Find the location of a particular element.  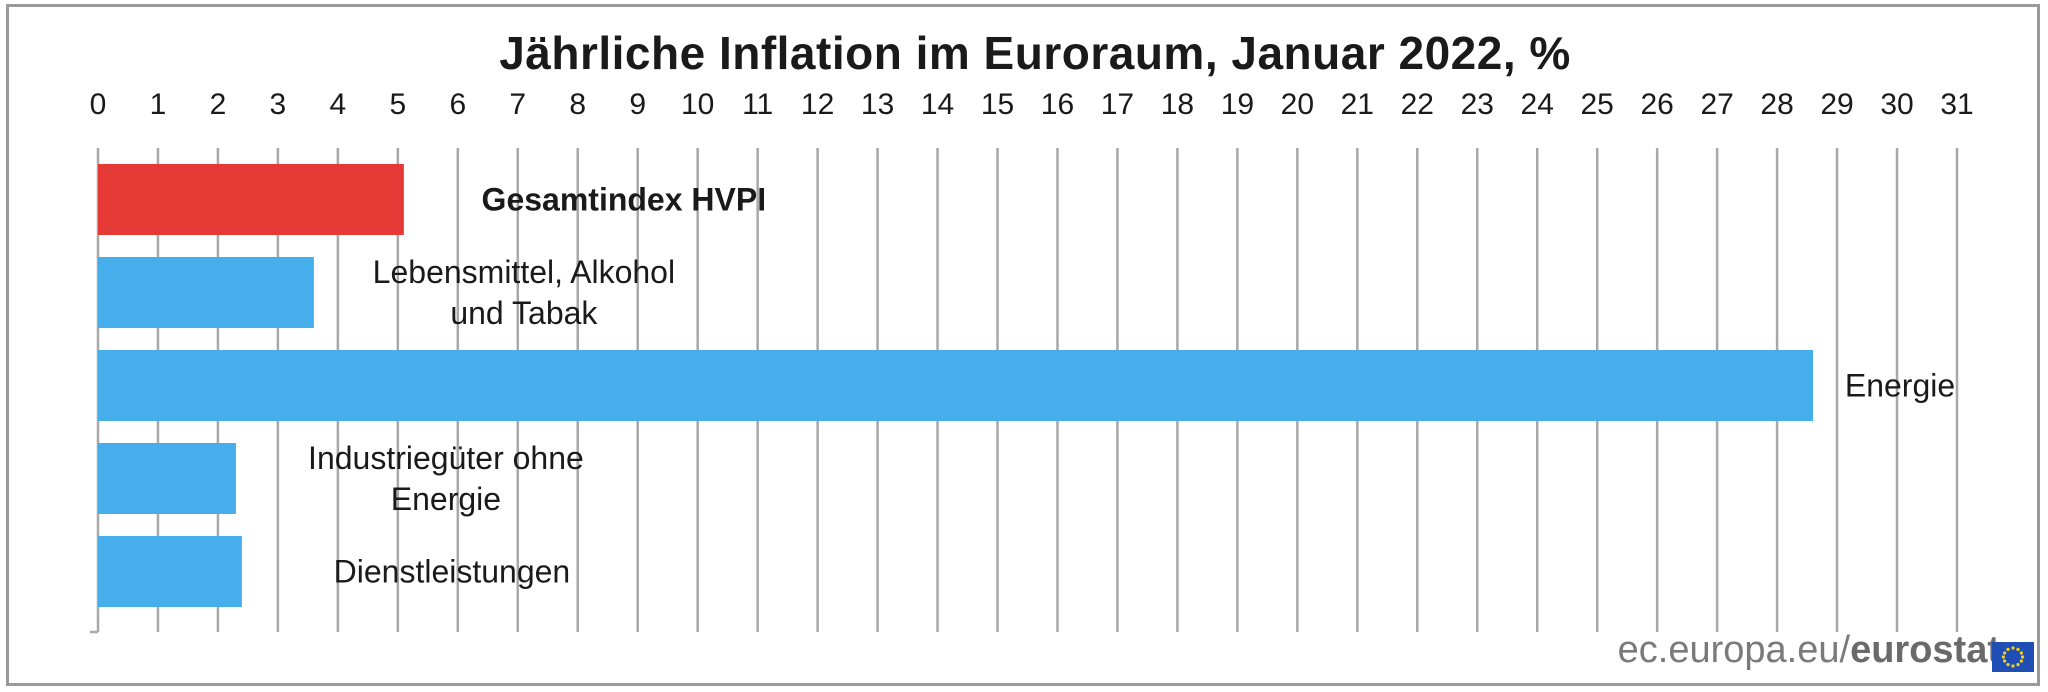

category-label-line: Lebensmittel, Alkohol is located at coordinates (524, 272).